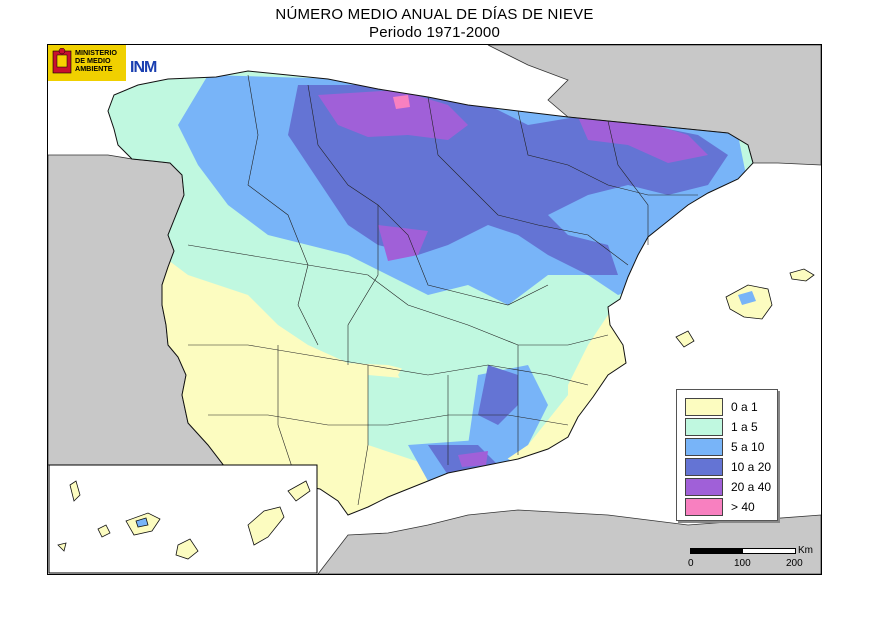  I want to click on legend-label: 0 a 1, so click(744, 407).